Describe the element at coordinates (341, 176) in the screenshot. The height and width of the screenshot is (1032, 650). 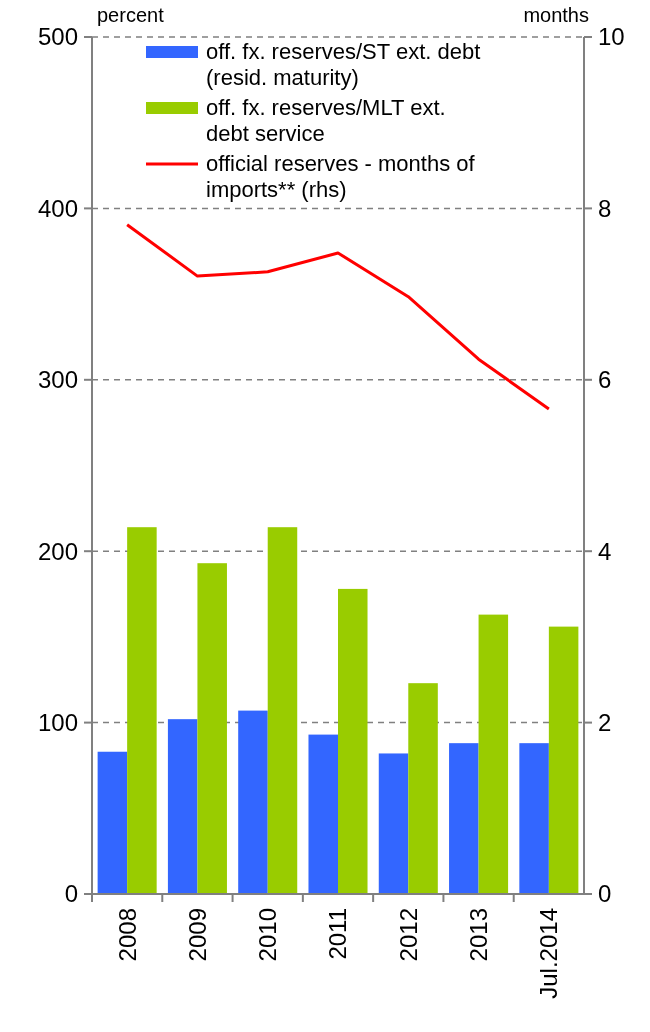
I see `legend-label: official reserves - months of imports** (rhs)` at that location.